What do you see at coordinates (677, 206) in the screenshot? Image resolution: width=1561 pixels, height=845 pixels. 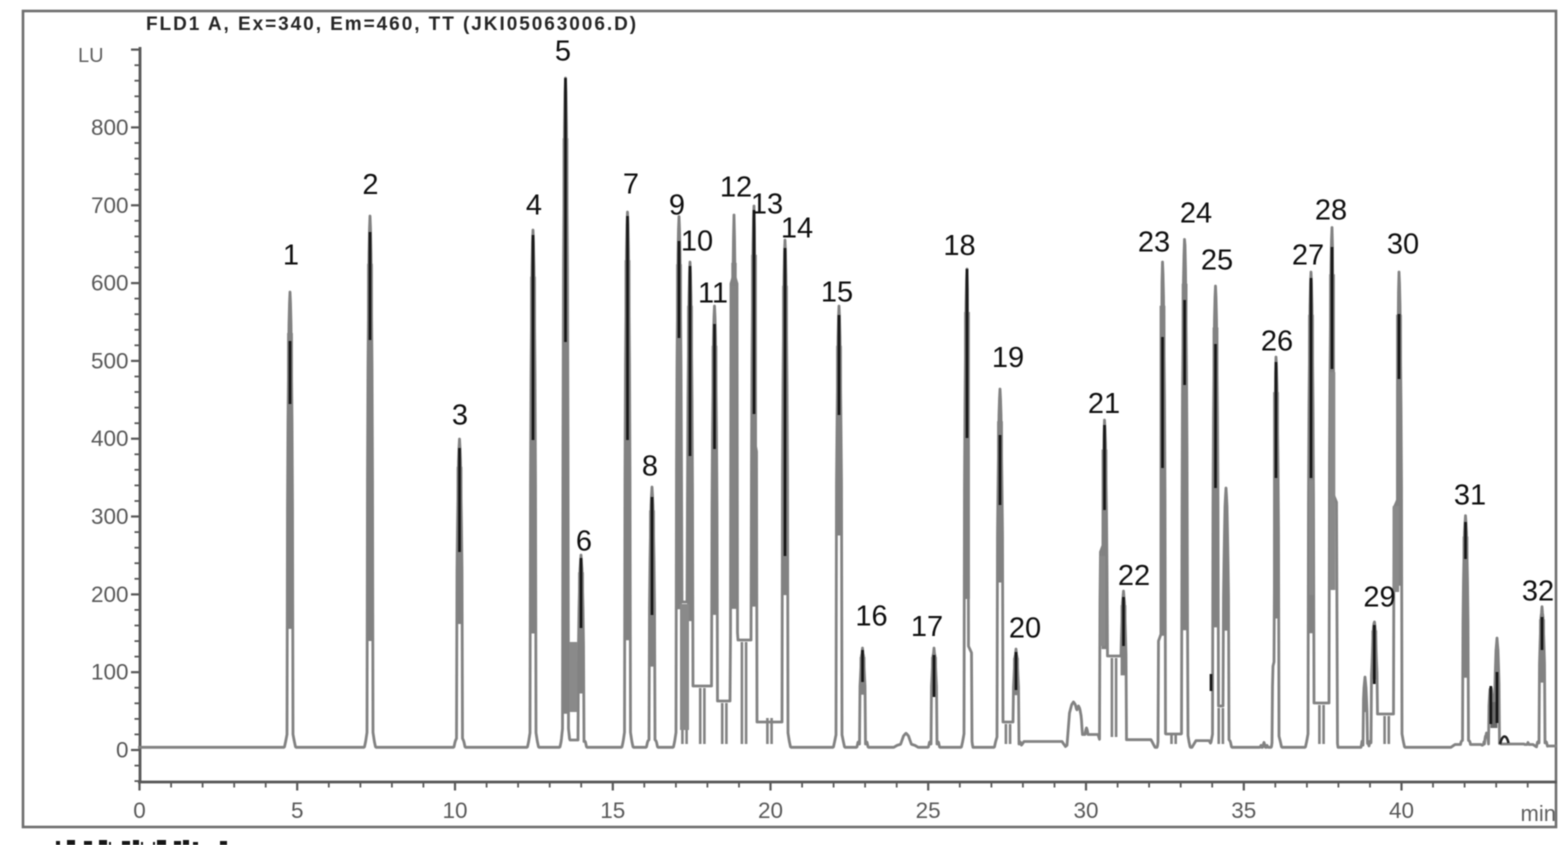 I see `svg-text: 9` at bounding box center [677, 206].